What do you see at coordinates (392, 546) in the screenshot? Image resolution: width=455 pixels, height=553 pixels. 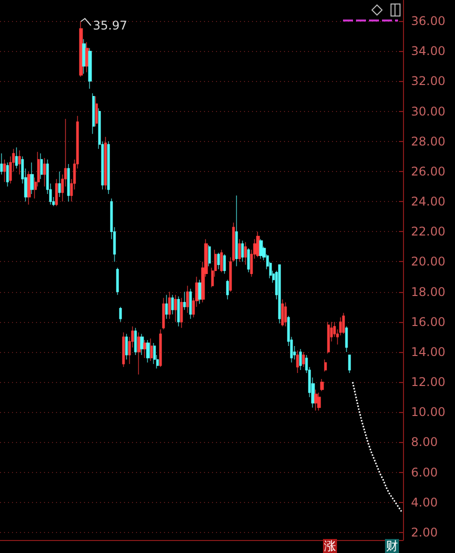 I see `annotation: 财` at bounding box center [392, 546].